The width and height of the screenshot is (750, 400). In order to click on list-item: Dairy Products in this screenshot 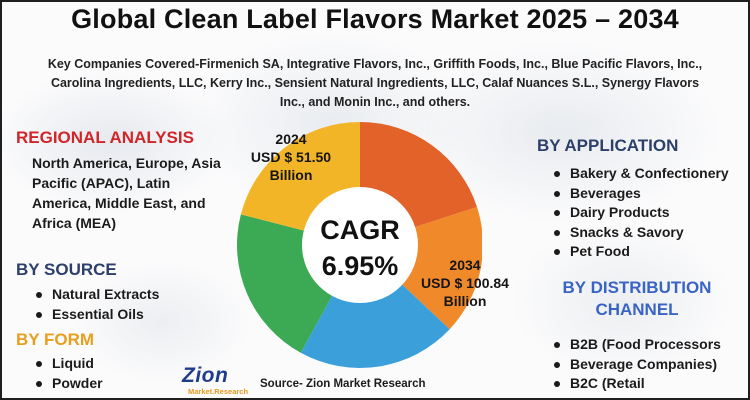, I will do `click(640, 213)`.